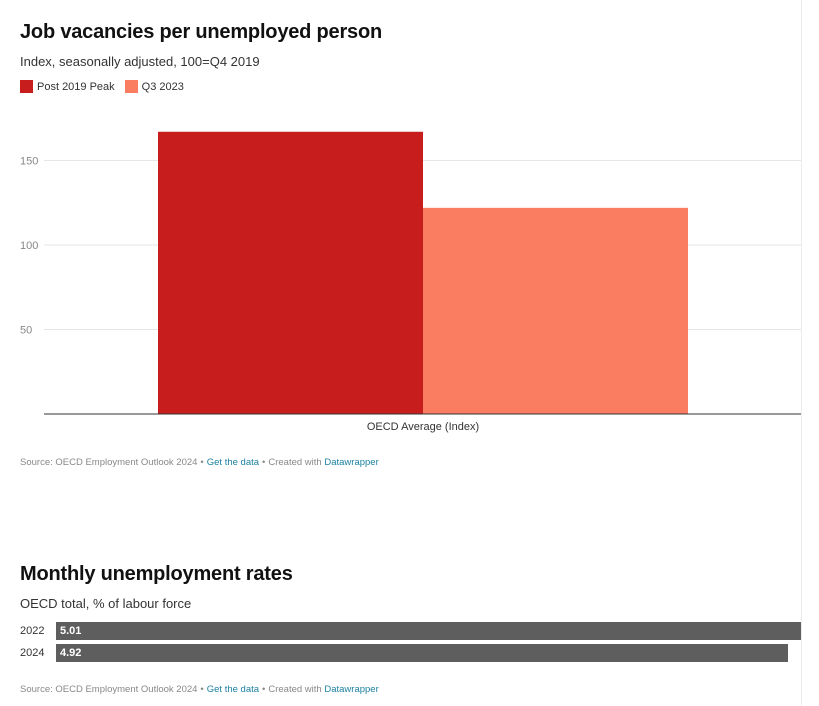  What do you see at coordinates (162, 86) in the screenshot?
I see `legend-label-q3-2023: Q3 2023` at bounding box center [162, 86].